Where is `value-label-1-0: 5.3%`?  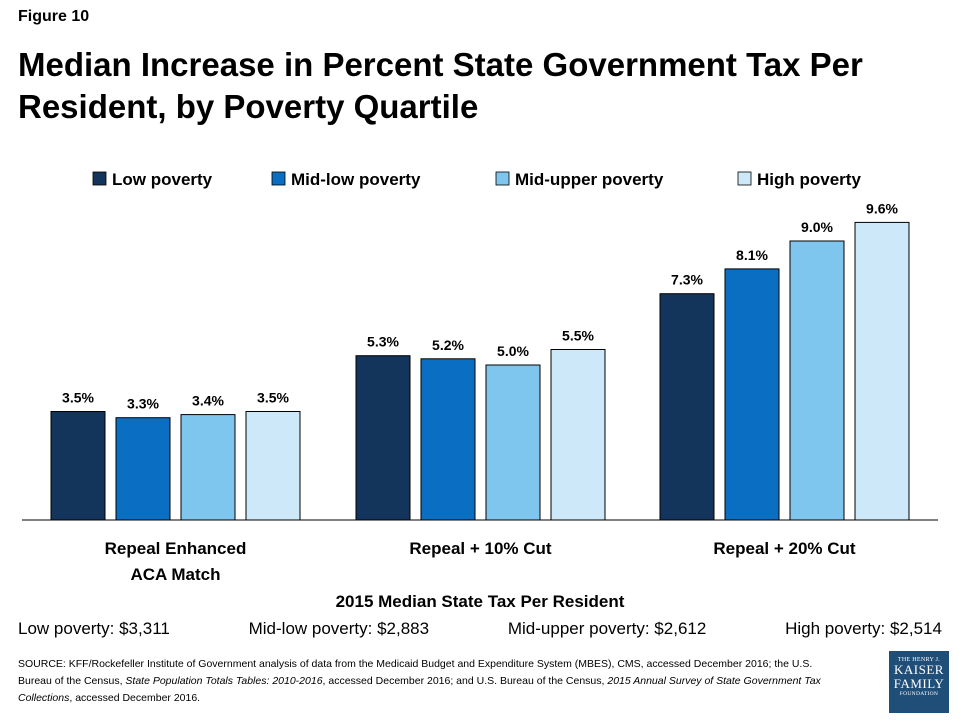
value-label-1-0: 5.3% is located at coordinates (383, 342).